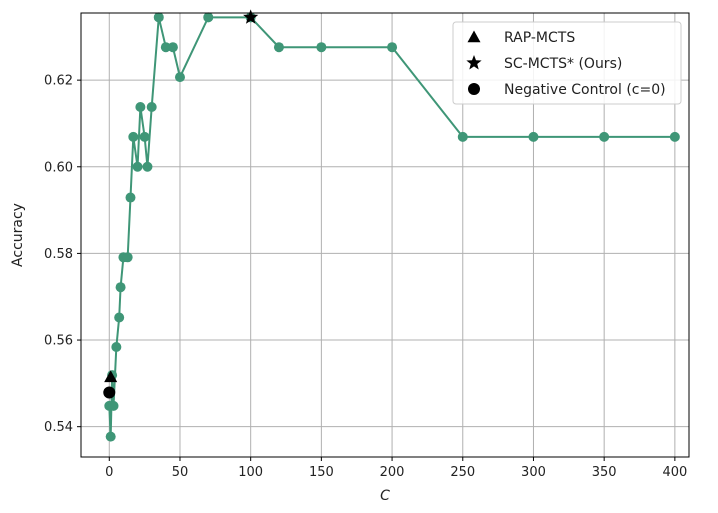  I want to click on y-tick-label: 0.60, so click(58, 167).